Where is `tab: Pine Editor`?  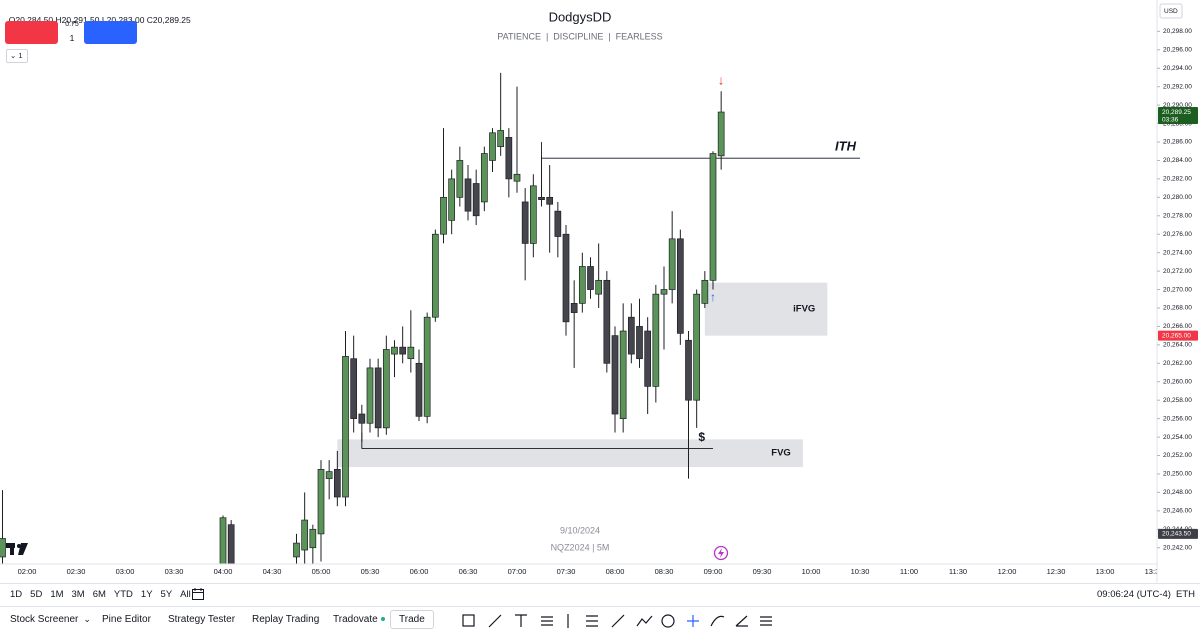
tab: Pine Editor is located at coordinates (126, 619).